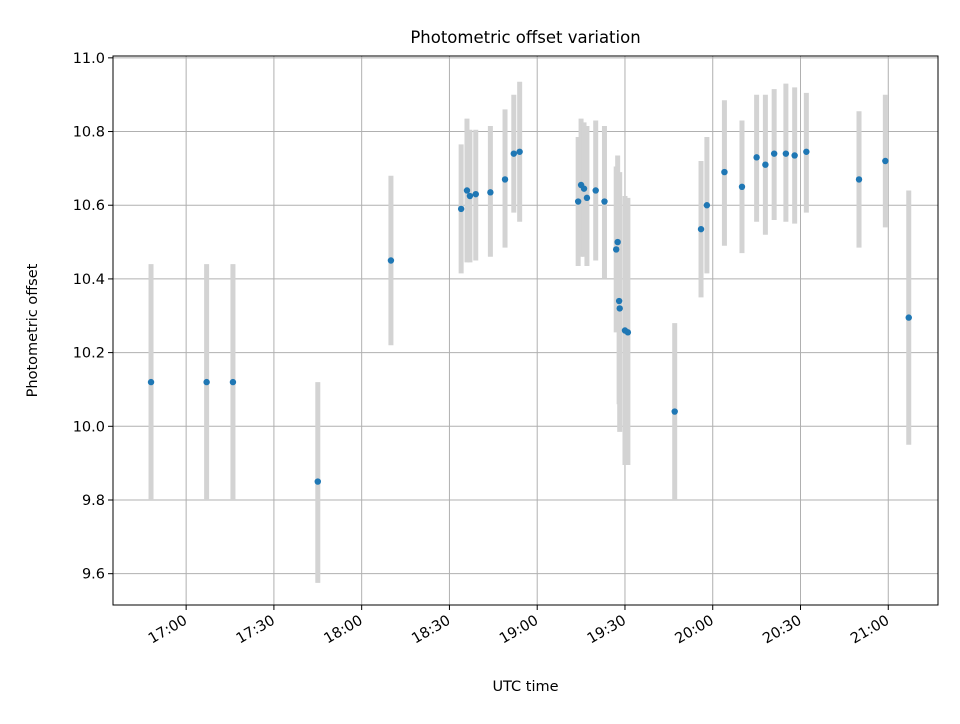  What do you see at coordinates (89, 427) in the screenshot?
I see `y-tick-label: 10.0` at bounding box center [89, 427].